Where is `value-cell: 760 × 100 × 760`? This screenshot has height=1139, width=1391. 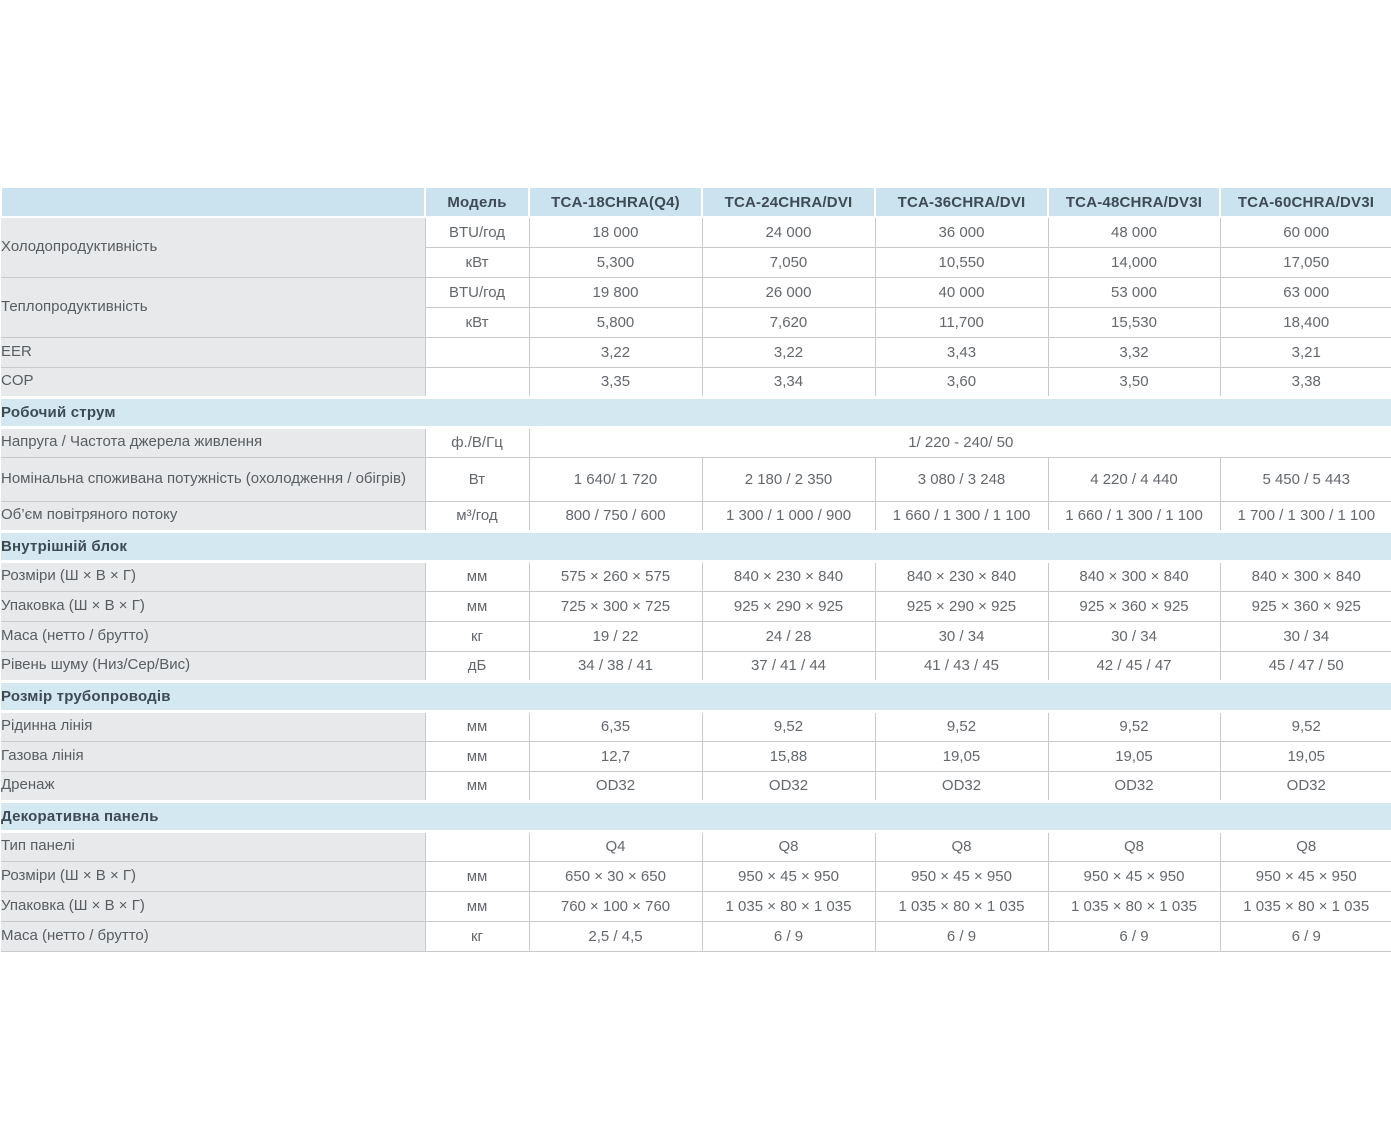
value-cell: 760 × 100 × 760 is located at coordinates (615, 906).